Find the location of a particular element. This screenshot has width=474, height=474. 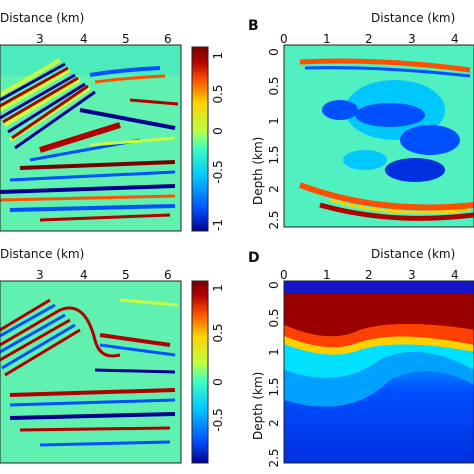

panel-c-x-tick: 4 is located at coordinates (84, 275).